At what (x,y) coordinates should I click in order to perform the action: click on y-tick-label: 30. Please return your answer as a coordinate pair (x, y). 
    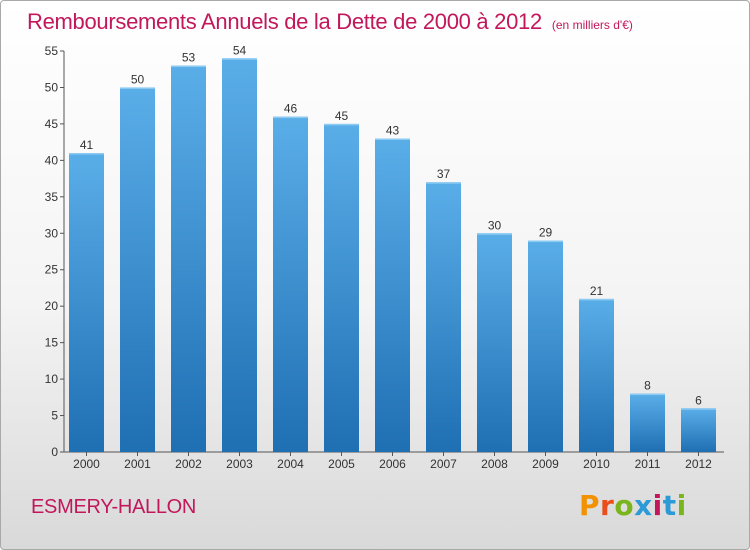
    Looking at the image, I should click on (52, 233).